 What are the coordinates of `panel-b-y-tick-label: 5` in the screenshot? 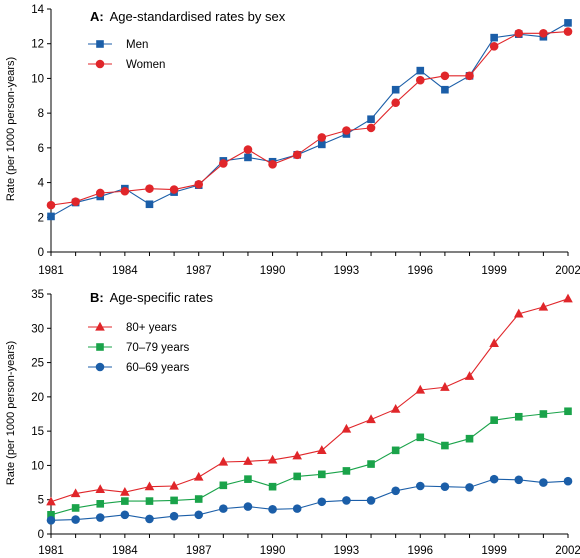 It's located at (41, 501).